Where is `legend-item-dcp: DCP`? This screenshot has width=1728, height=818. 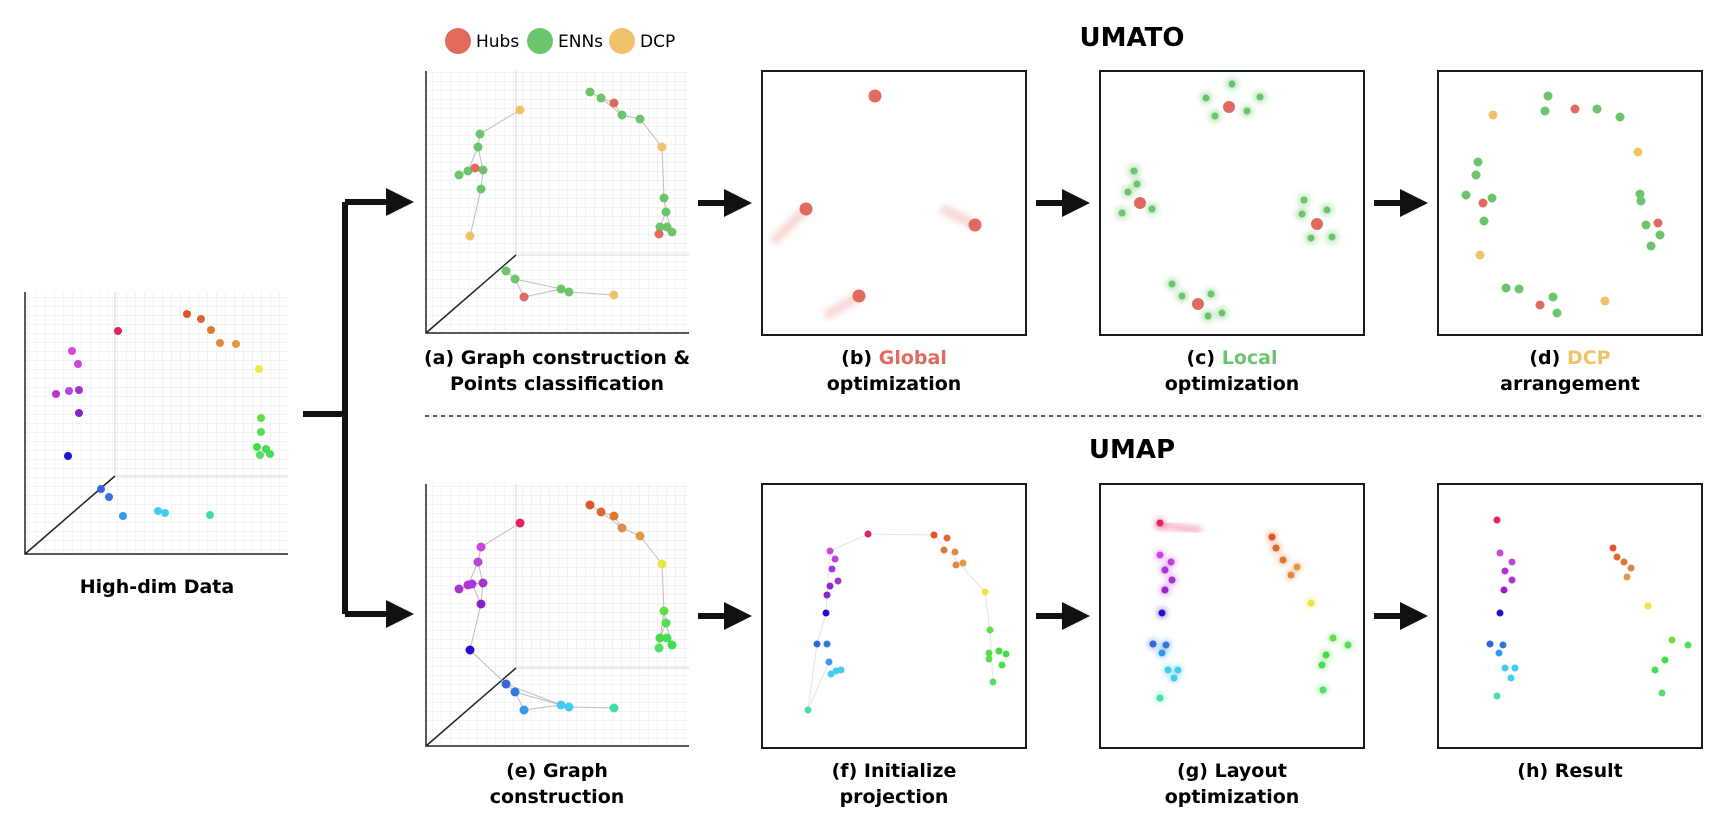 legend-item-dcp: DCP is located at coordinates (642, 41).